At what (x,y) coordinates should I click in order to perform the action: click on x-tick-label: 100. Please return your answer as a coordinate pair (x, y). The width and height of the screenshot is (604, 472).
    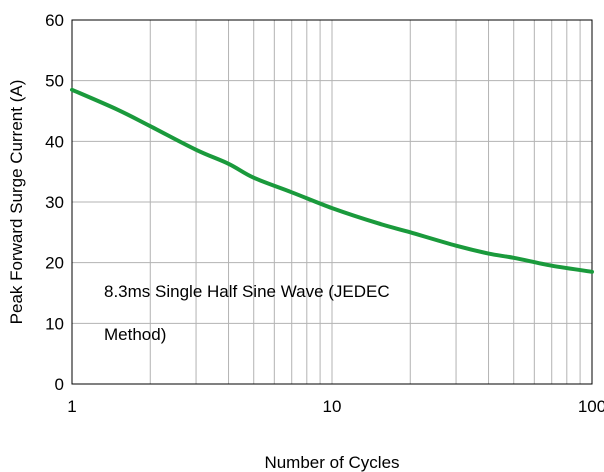
    Looking at the image, I should click on (591, 406).